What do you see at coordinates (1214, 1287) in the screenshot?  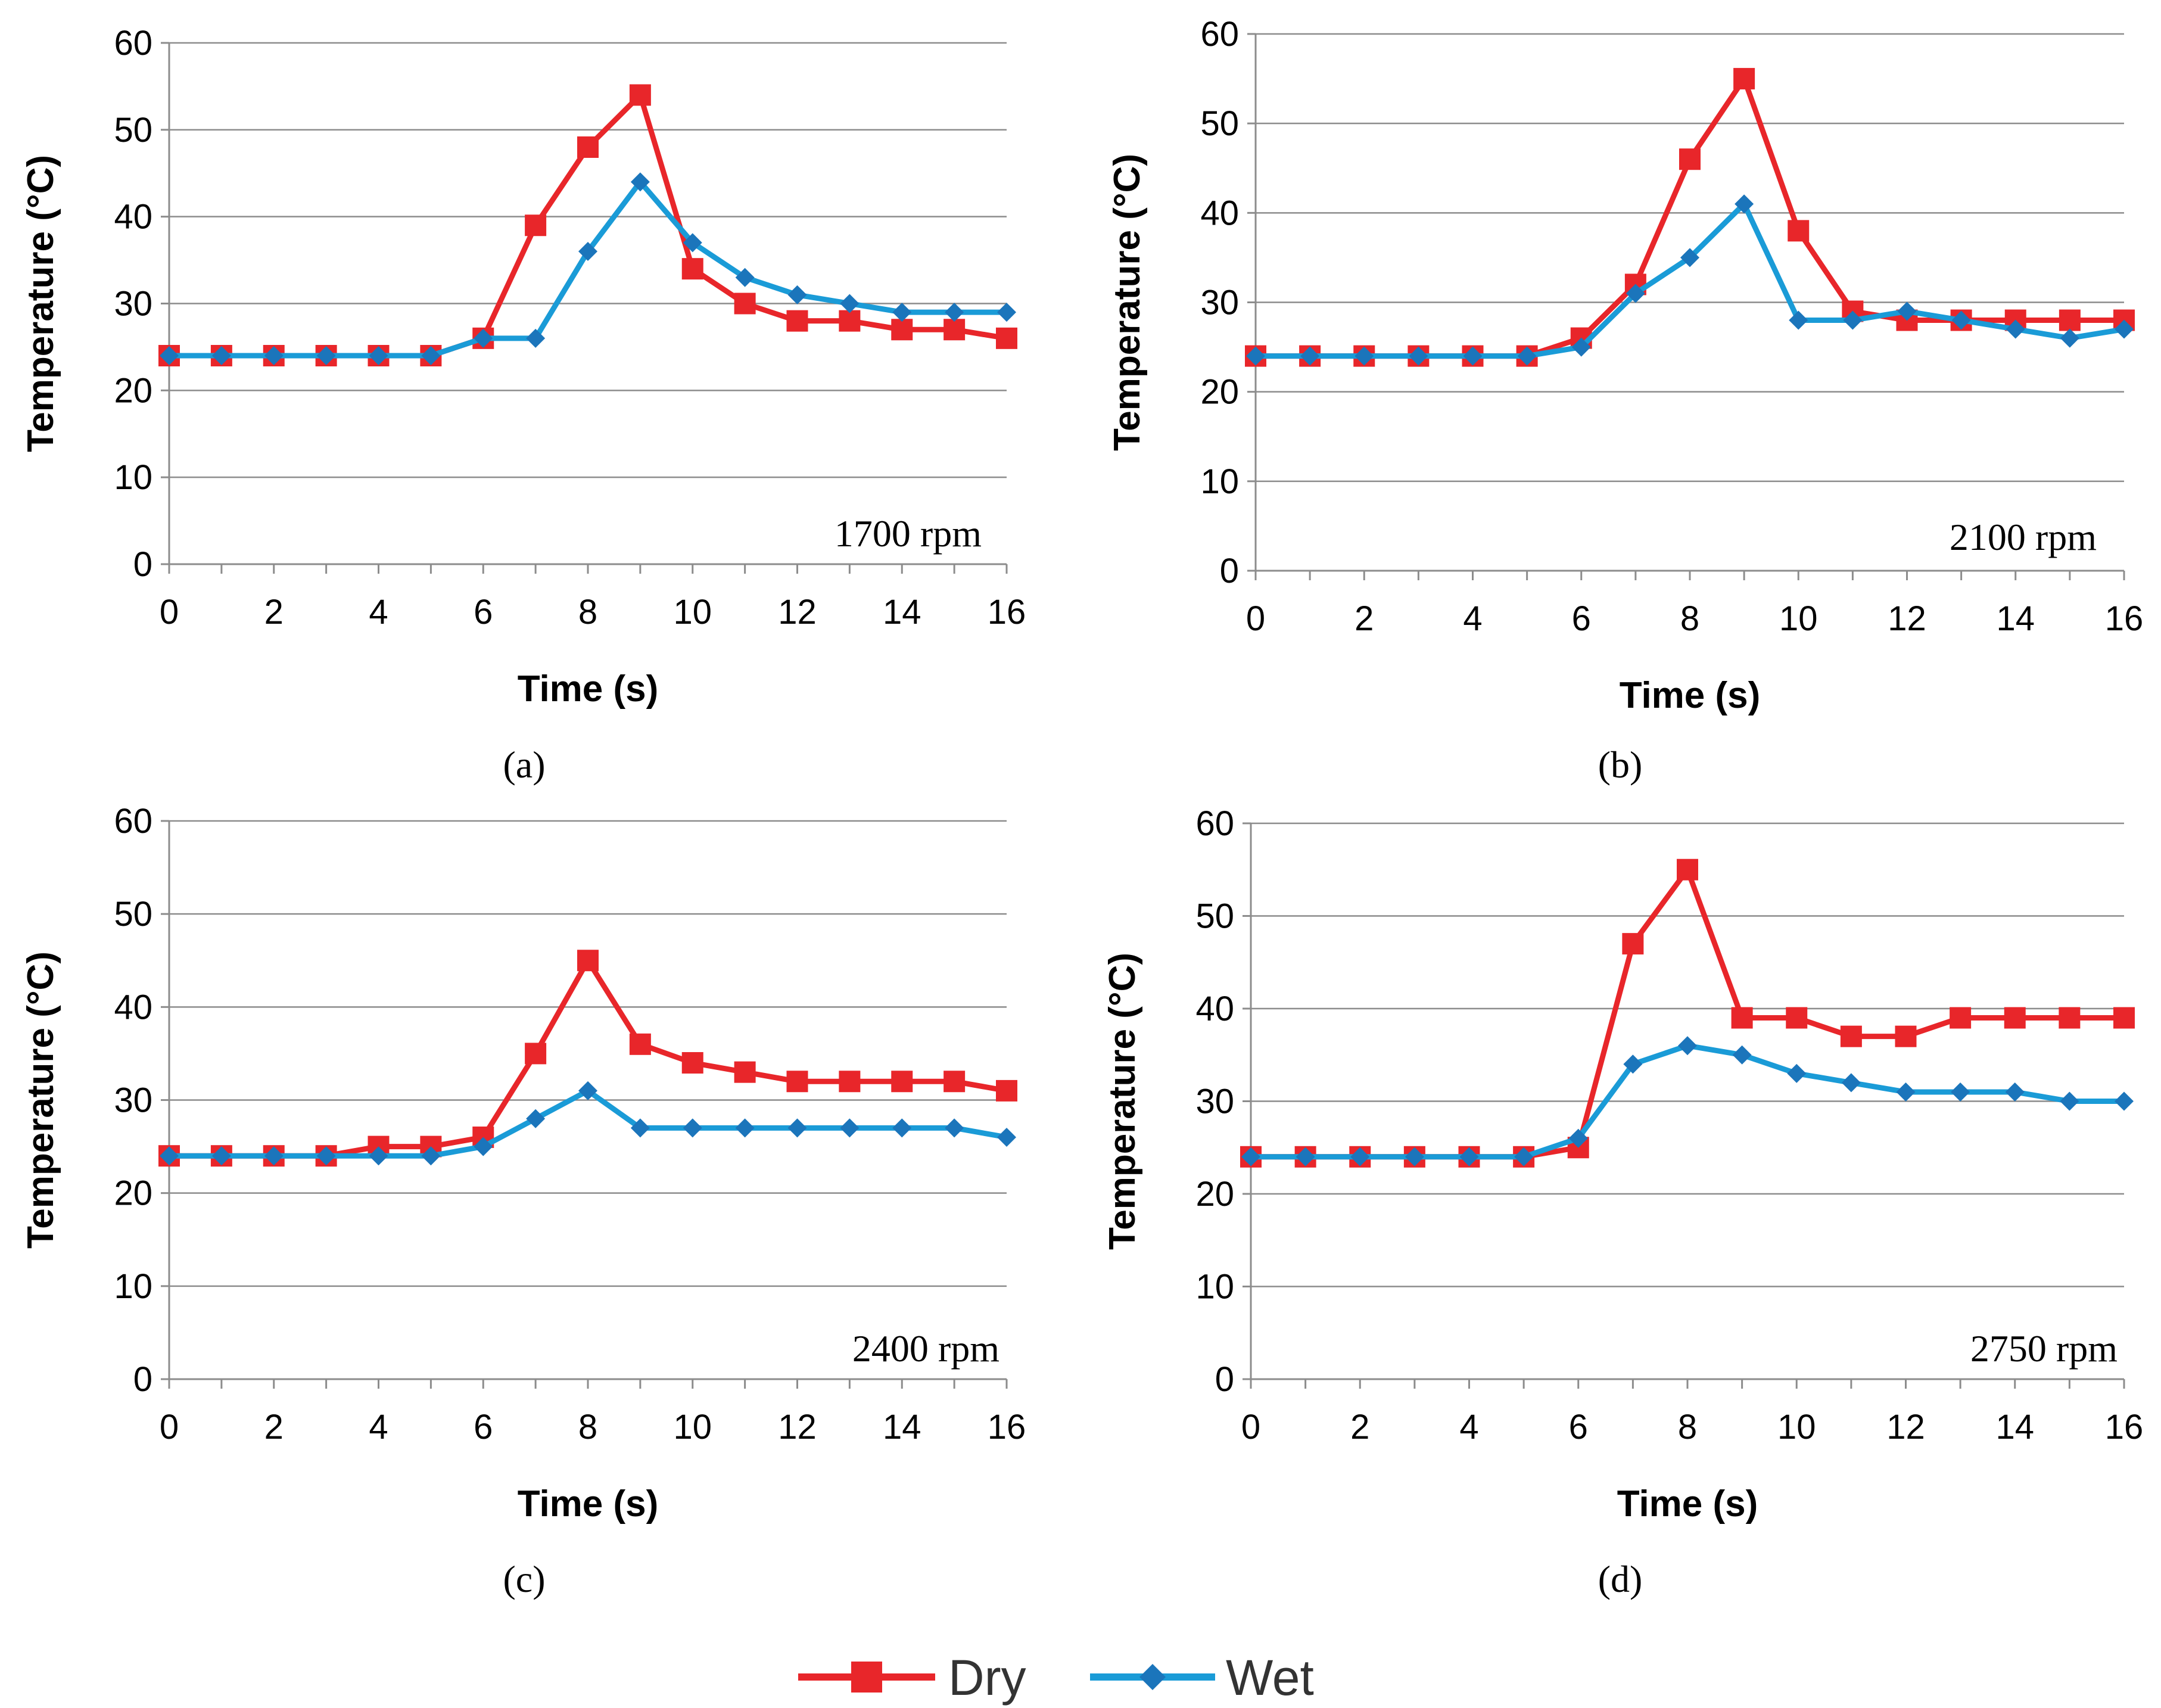 I see `y-tick-label: 10` at bounding box center [1214, 1287].